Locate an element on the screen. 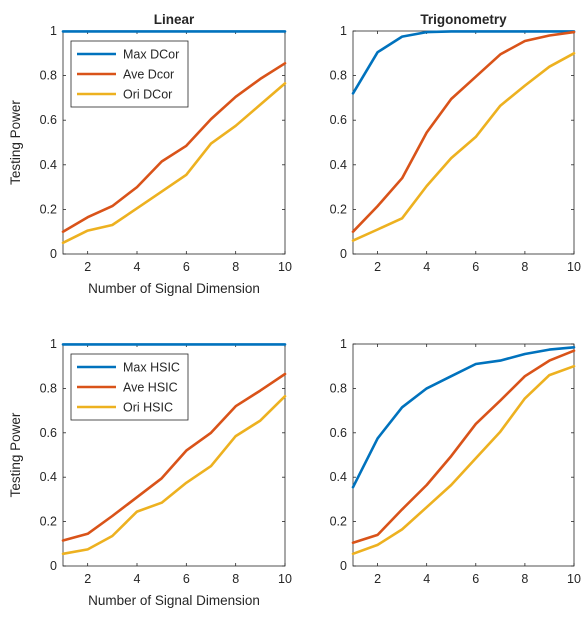 This screenshot has height=619, width=584. subplot-title: Trigonometry is located at coordinates (463, 19).